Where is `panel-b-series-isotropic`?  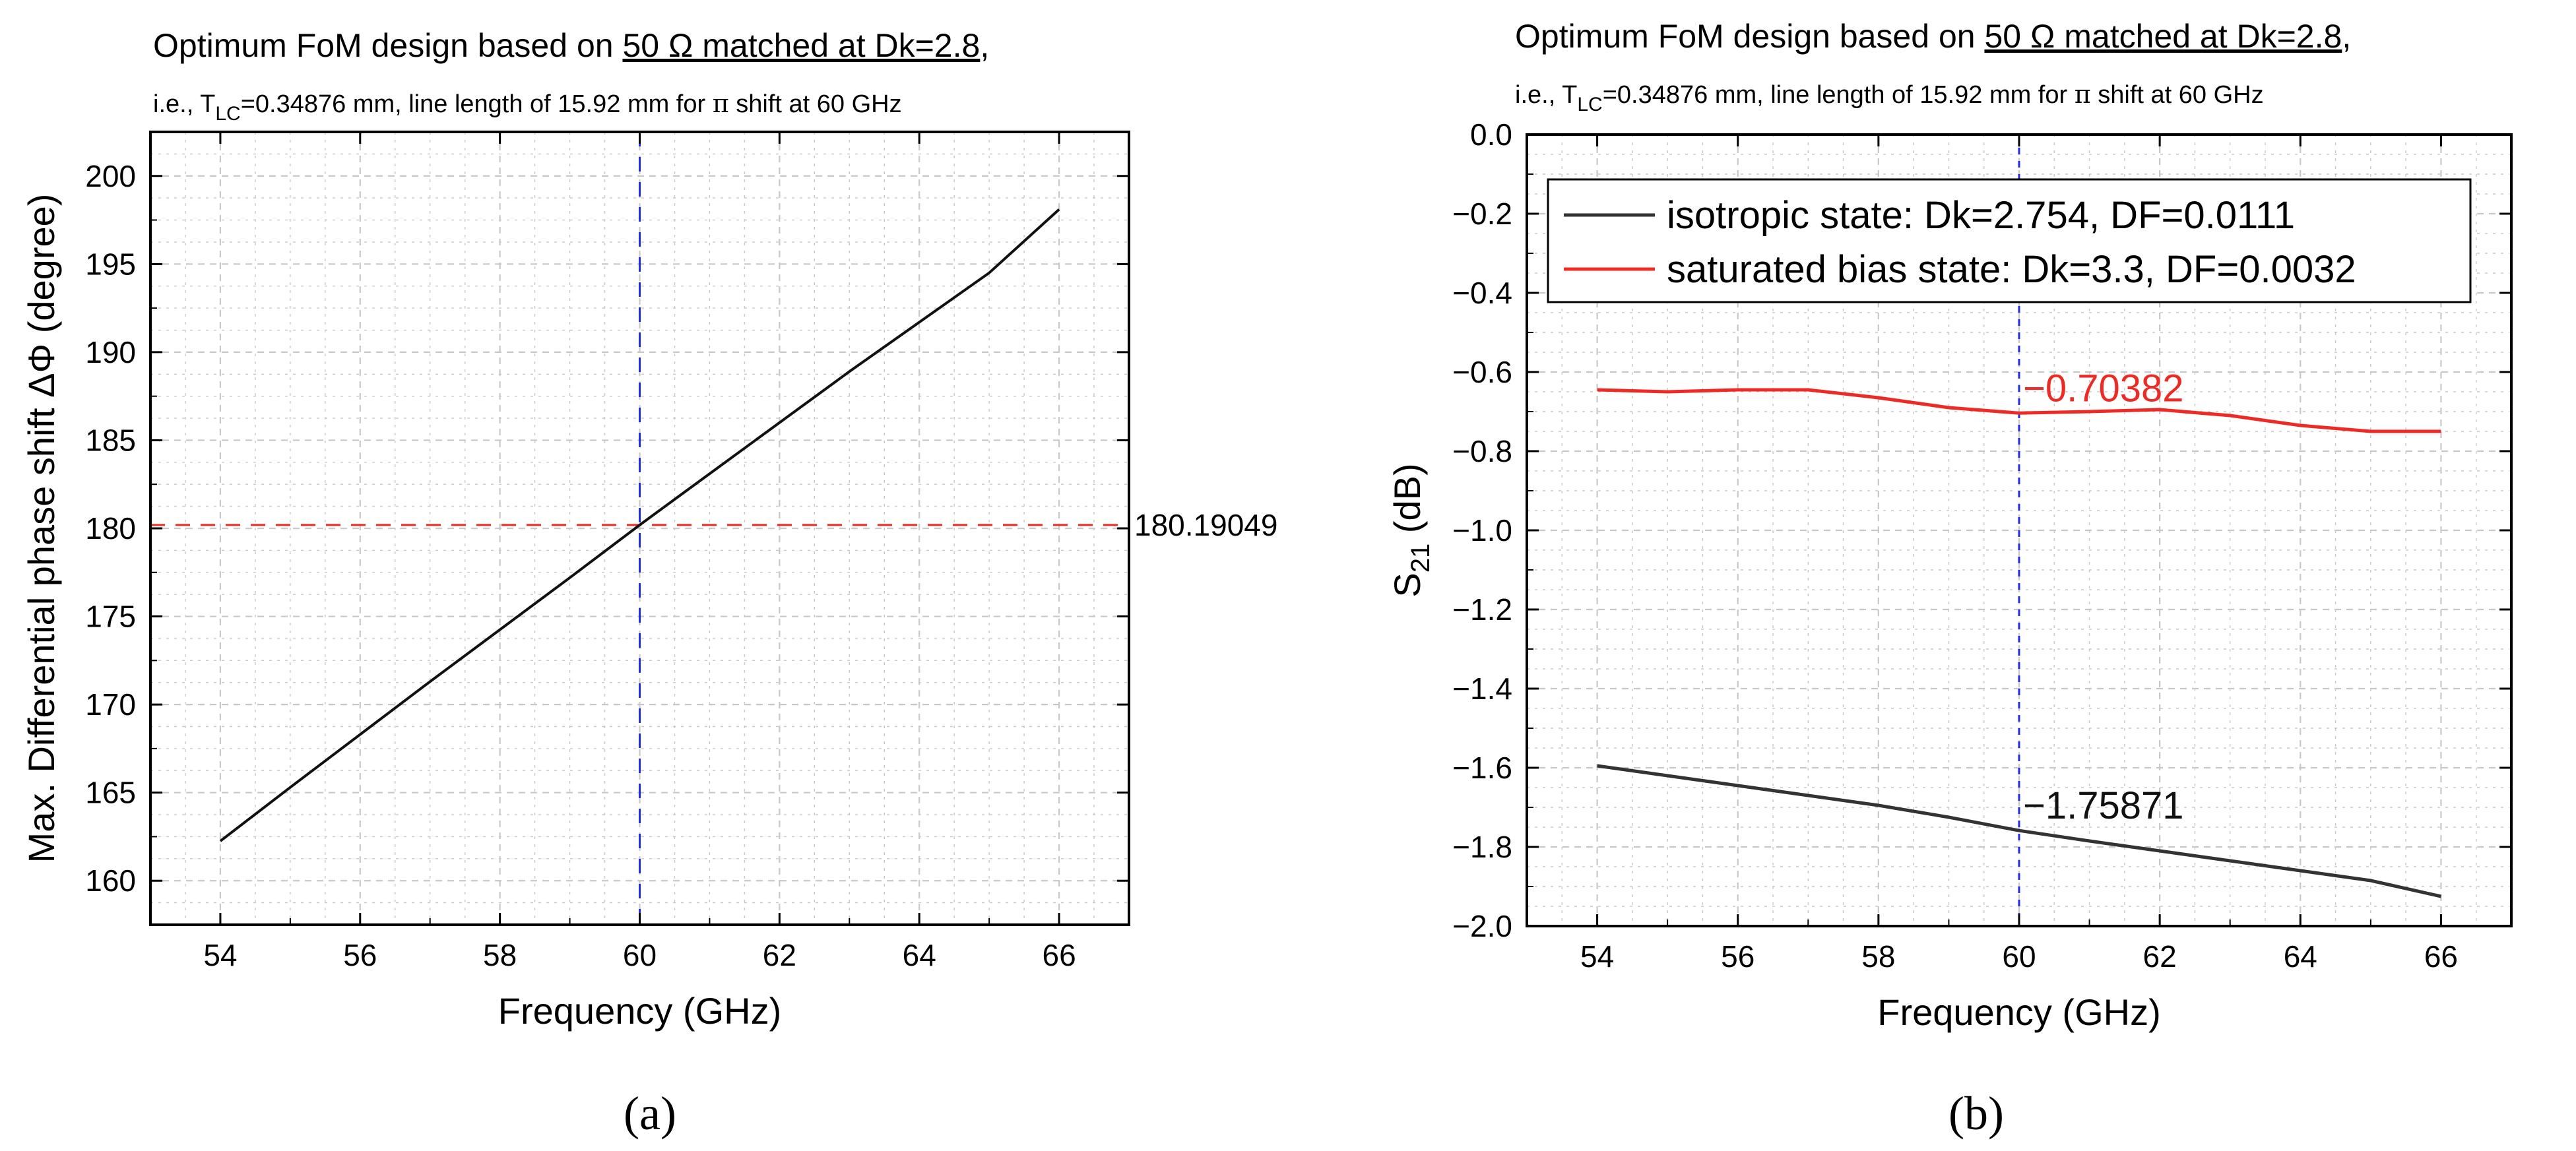 panel-b-series-isotropic is located at coordinates (2019, 831).